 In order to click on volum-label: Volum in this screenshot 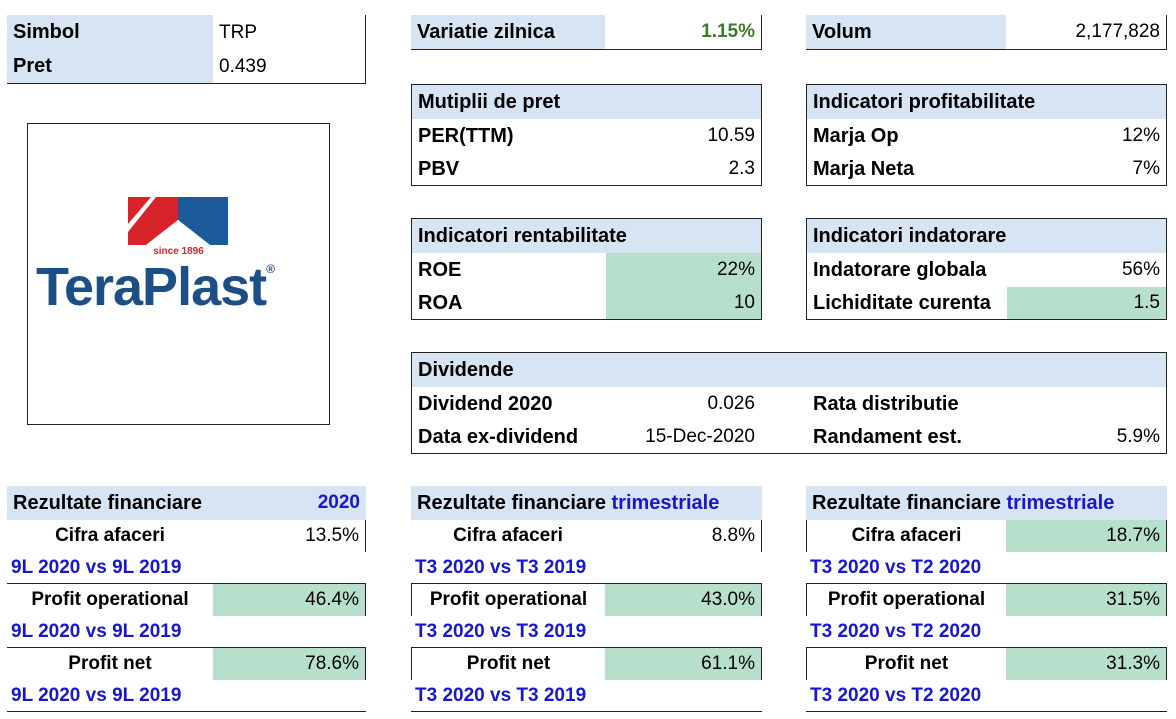, I will do `click(906, 32)`.